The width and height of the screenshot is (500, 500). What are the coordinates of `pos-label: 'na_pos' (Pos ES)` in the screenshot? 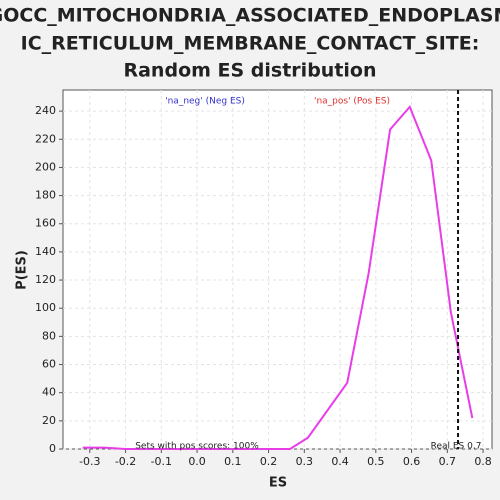 It's located at (352, 102).